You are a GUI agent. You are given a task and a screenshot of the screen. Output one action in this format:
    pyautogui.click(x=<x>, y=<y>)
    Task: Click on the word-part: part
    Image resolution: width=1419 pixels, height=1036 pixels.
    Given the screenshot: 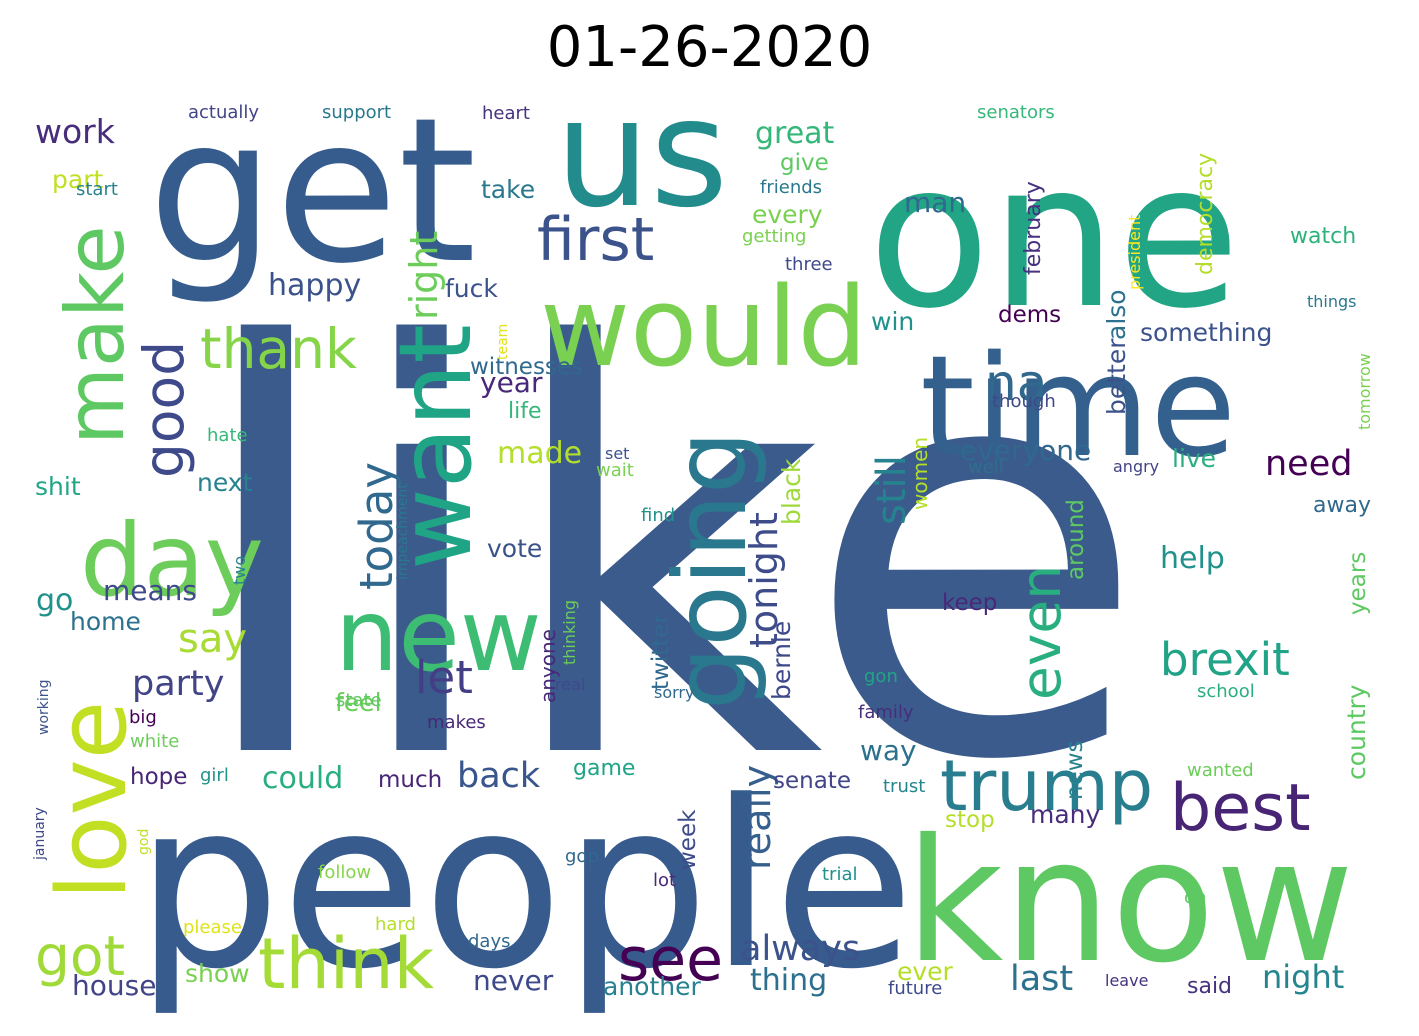 What is the action you would take?
    pyautogui.click(x=77, y=179)
    